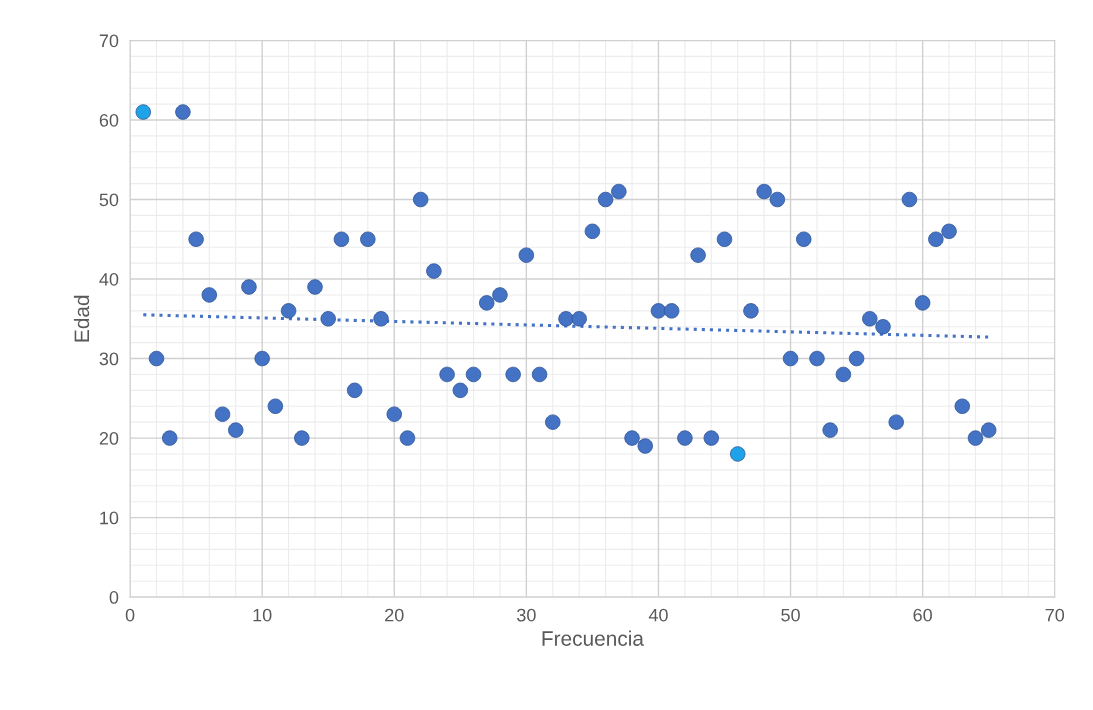 The width and height of the screenshot is (1093, 710). What do you see at coordinates (109, 120) in the screenshot?
I see `y-tick-label: 60` at bounding box center [109, 120].